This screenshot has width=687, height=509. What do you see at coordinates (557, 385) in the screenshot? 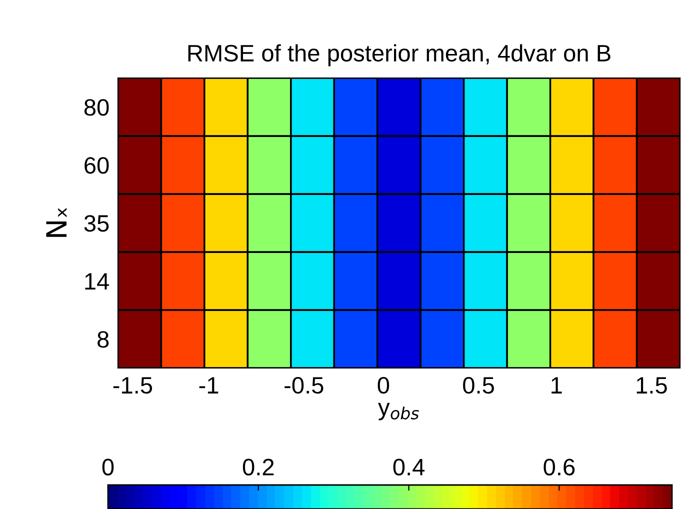
I see `x-tick-label: 1` at bounding box center [557, 385].